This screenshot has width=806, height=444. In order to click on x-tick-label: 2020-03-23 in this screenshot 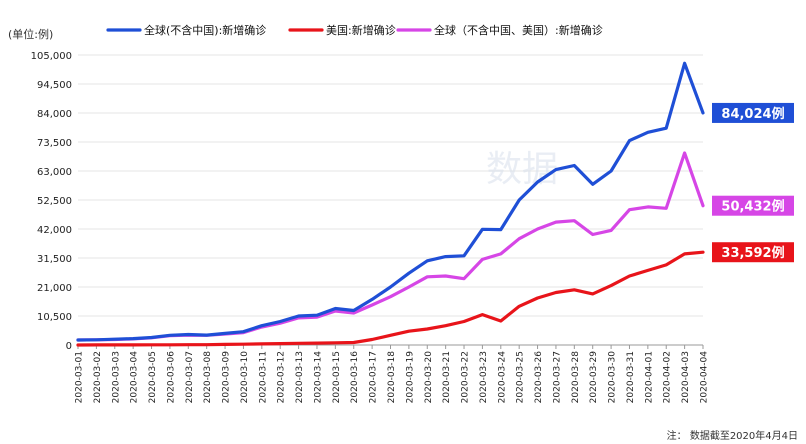, I will do `click(484, 377)`.